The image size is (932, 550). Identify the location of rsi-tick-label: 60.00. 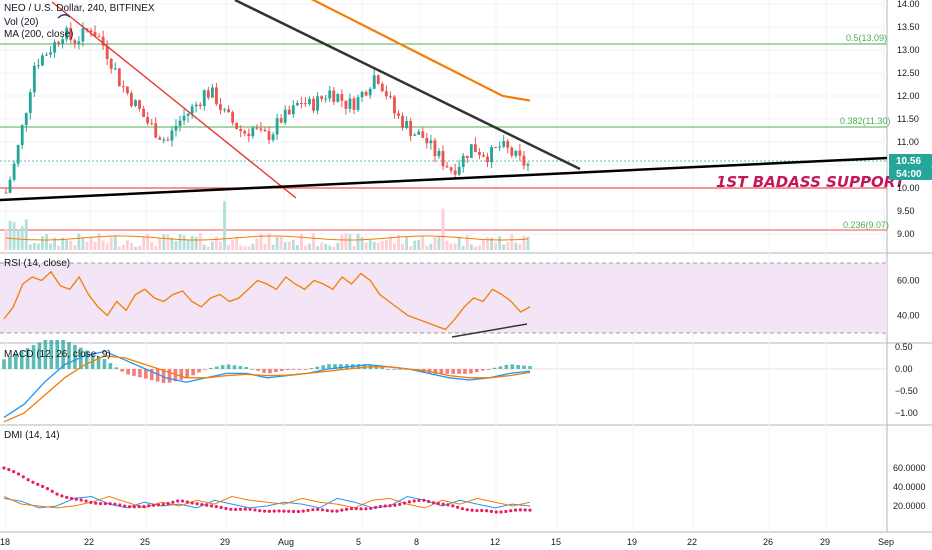
(908, 281).